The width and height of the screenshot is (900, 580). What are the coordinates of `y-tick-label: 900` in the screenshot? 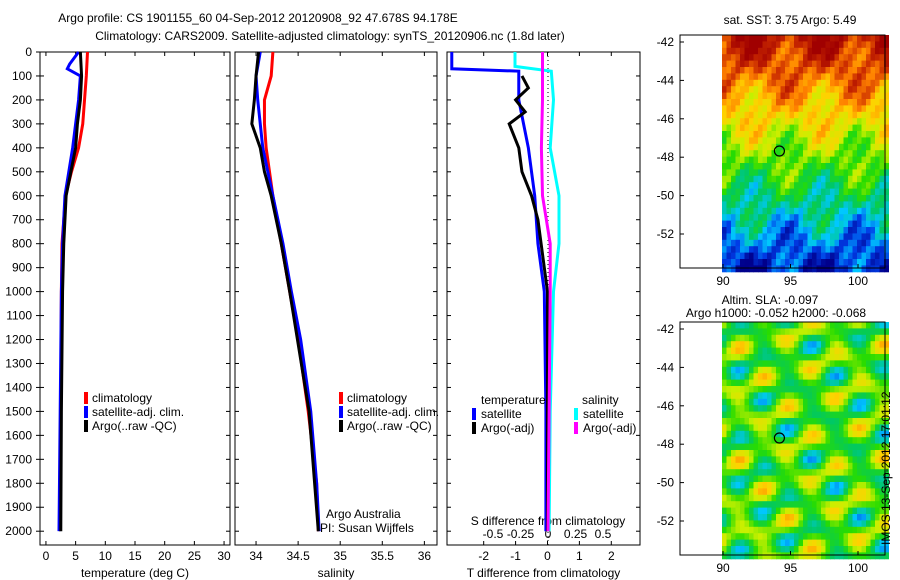 It's located at (22, 268).